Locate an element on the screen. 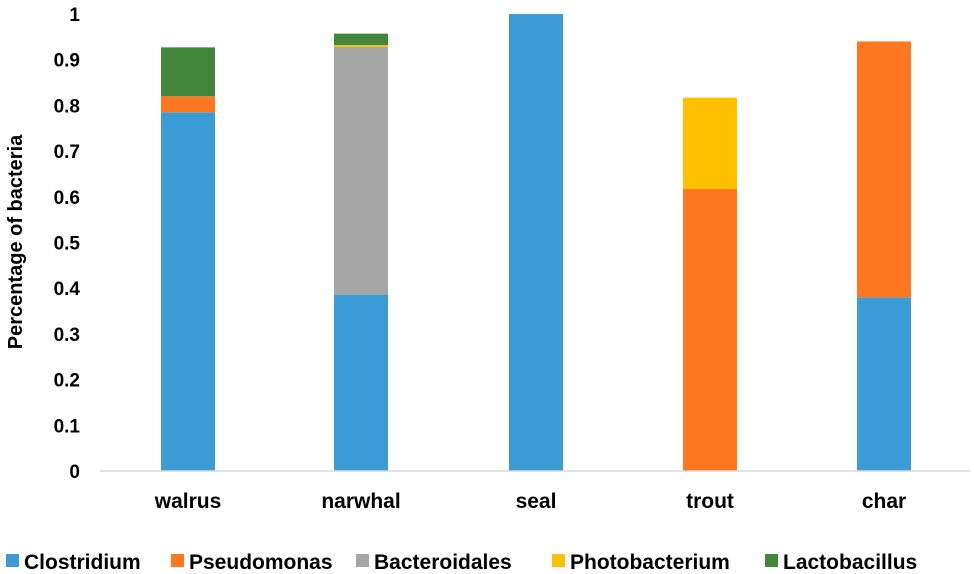  legend-item-clostridium: Clostridium is located at coordinates (73, 562).